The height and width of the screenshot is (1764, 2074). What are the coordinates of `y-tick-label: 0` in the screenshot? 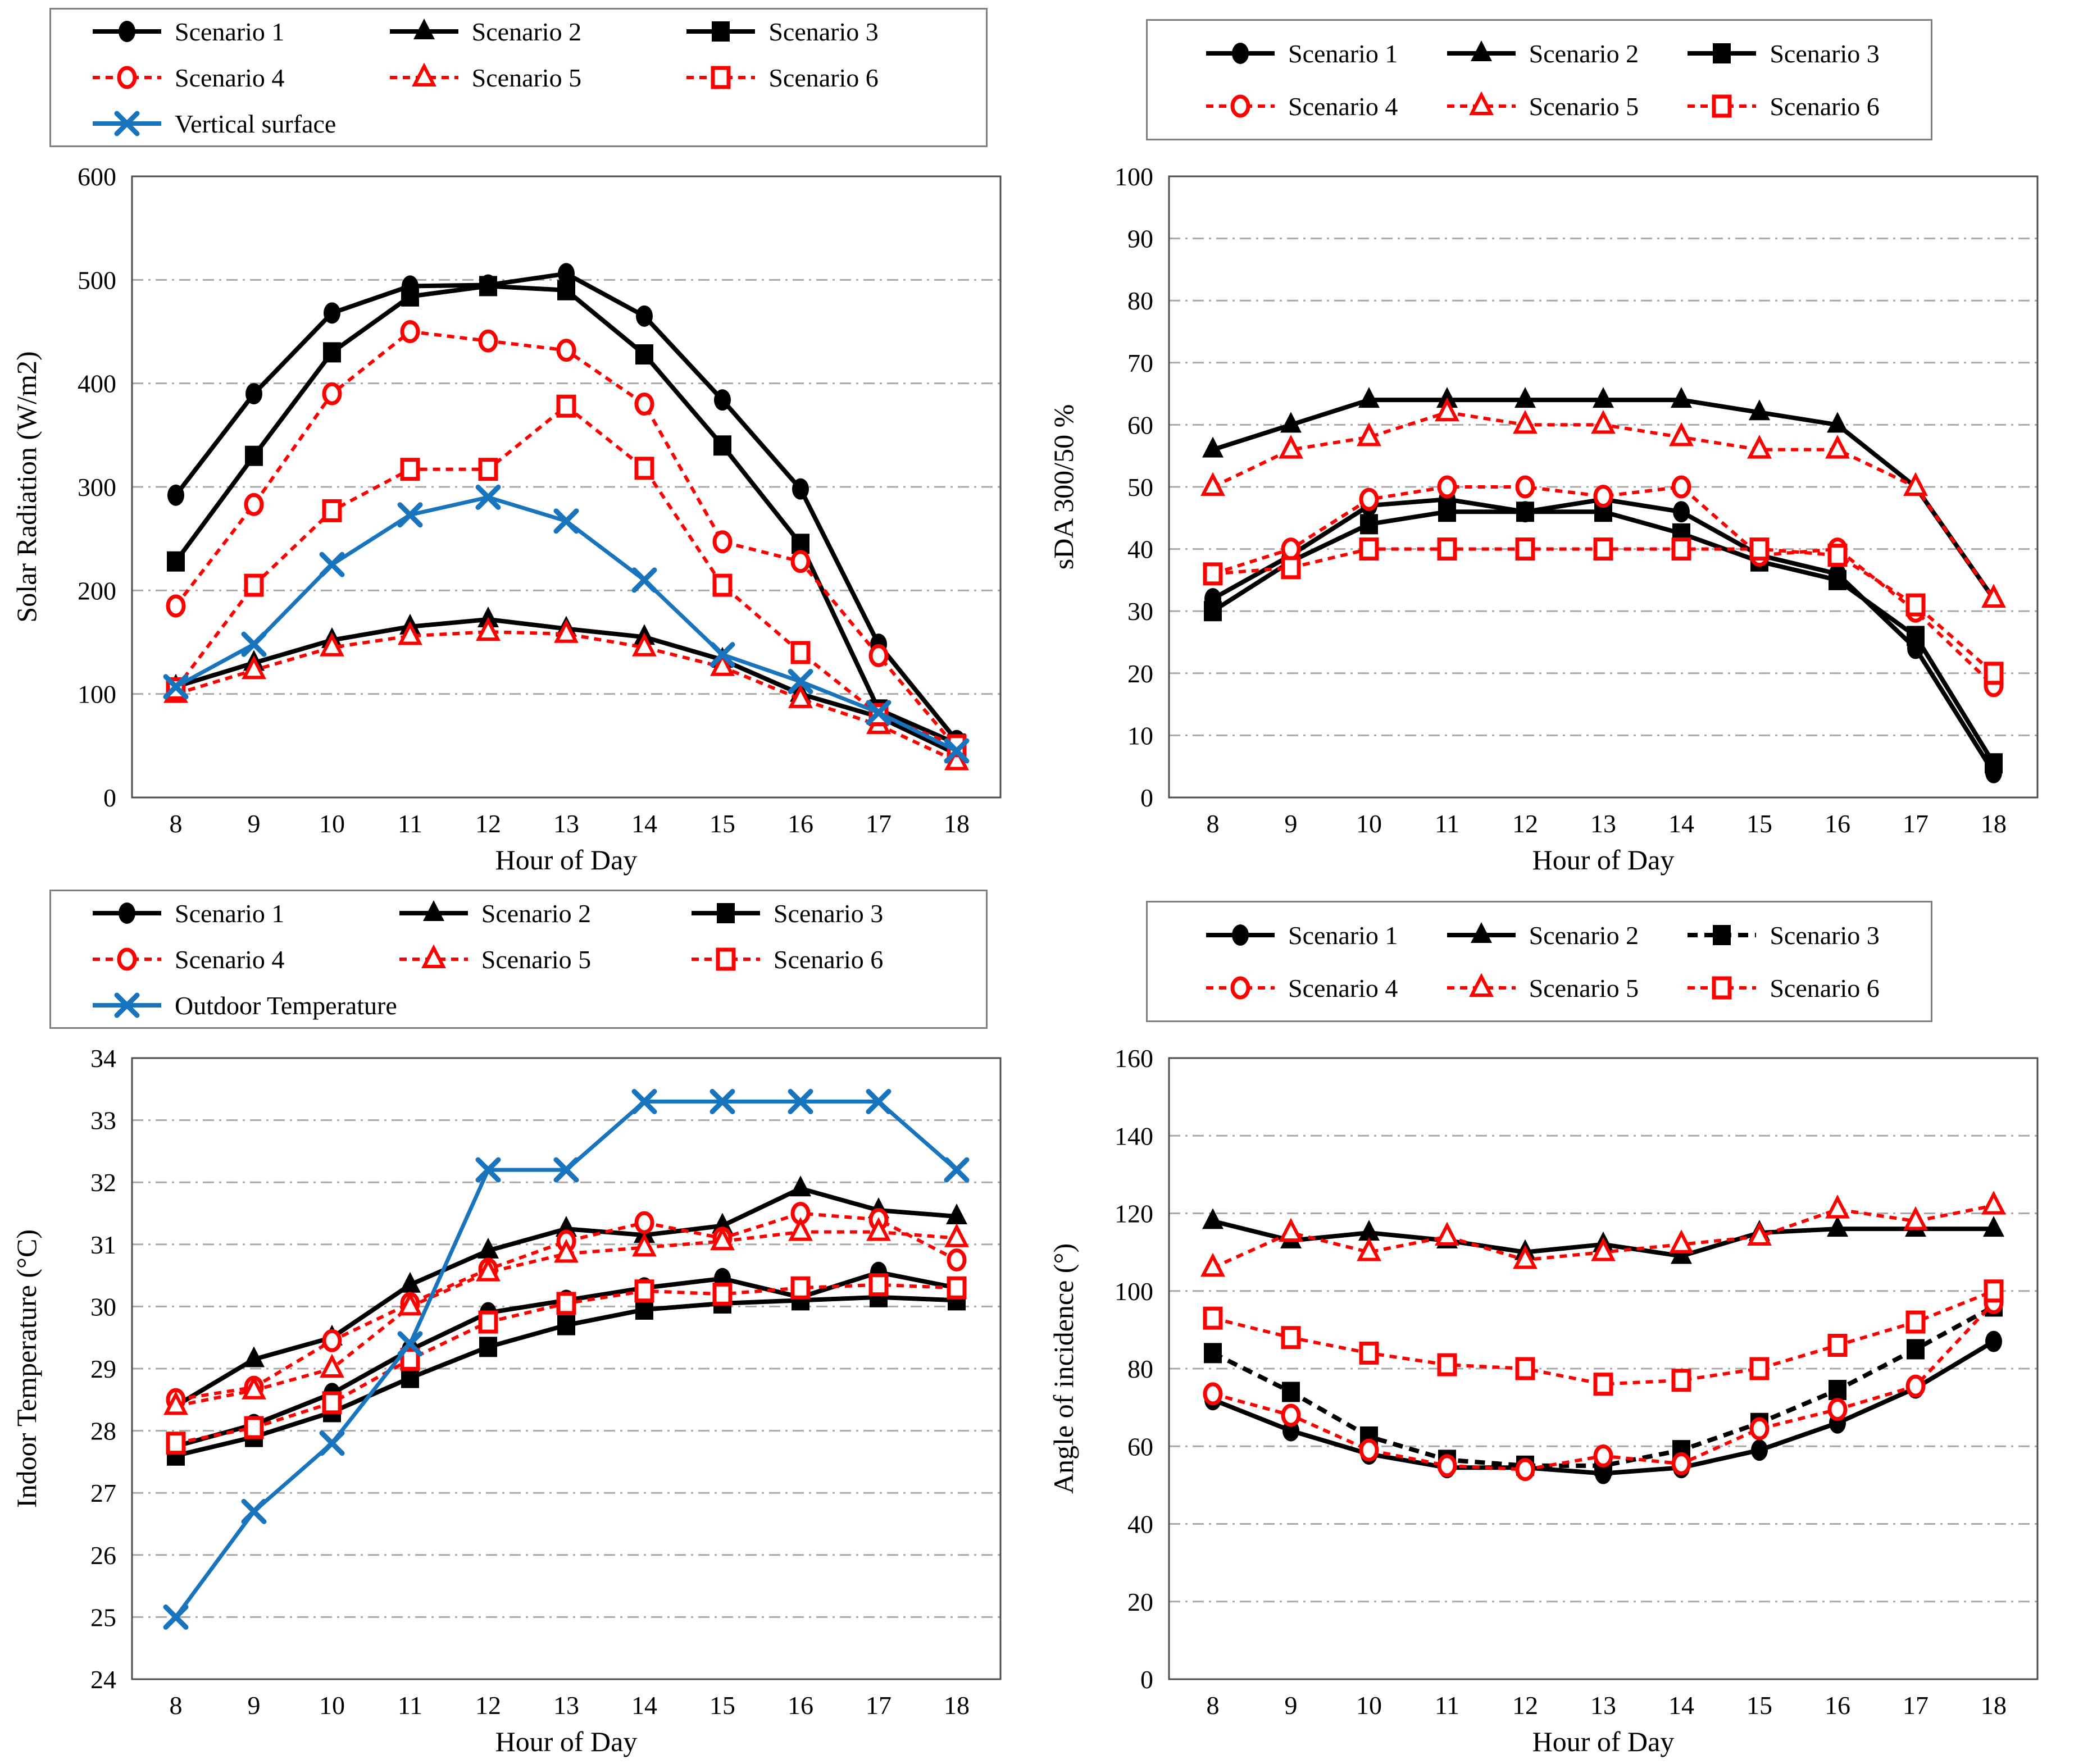 It's located at (109, 797).